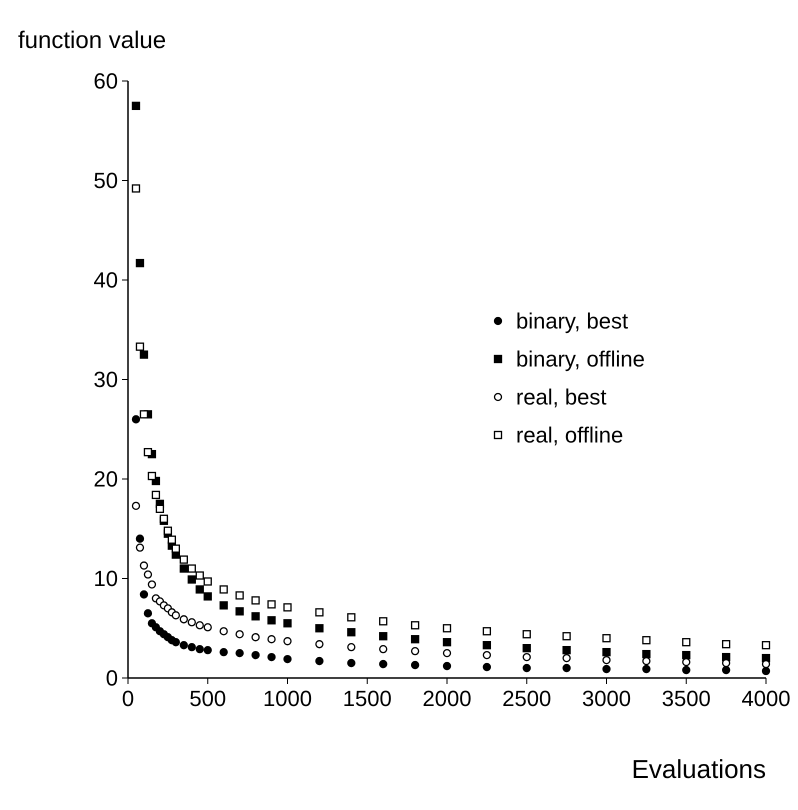  Describe the element at coordinates (106, 379) in the screenshot. I see `y-tick-label: 30` at that location.